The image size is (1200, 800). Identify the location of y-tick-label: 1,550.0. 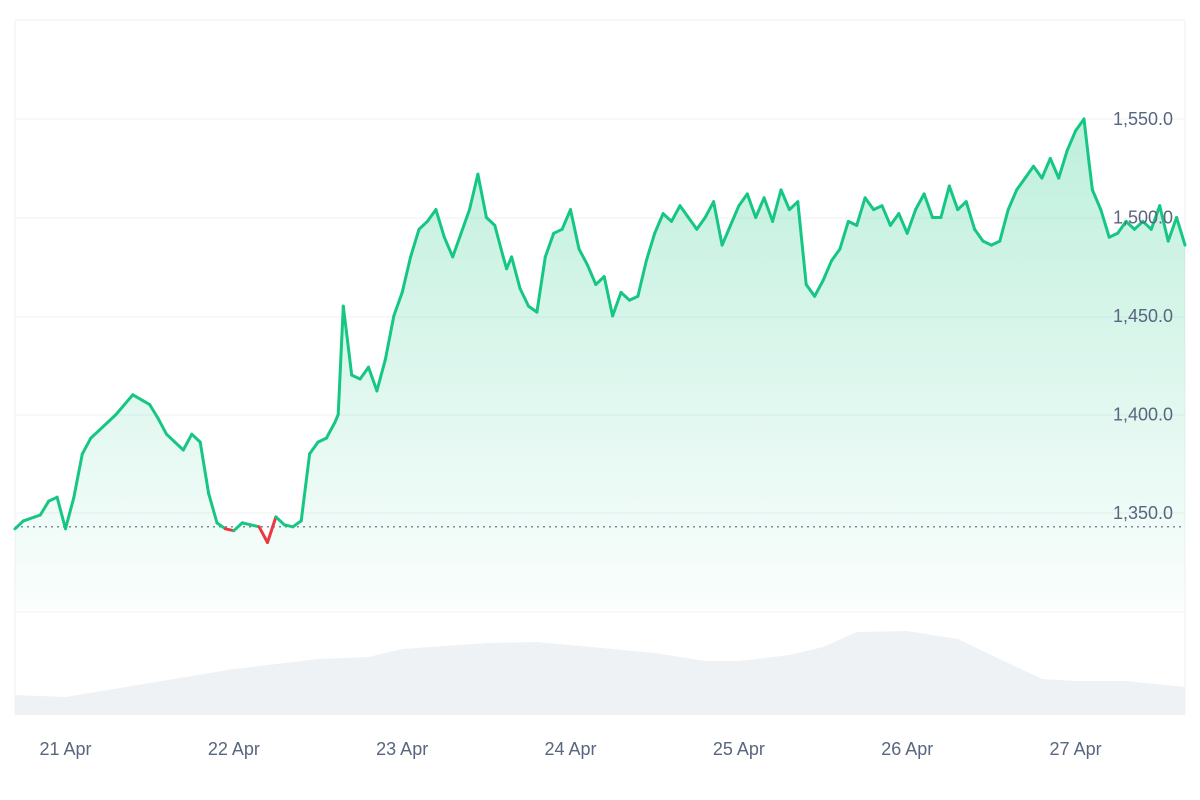
(1143, 119).